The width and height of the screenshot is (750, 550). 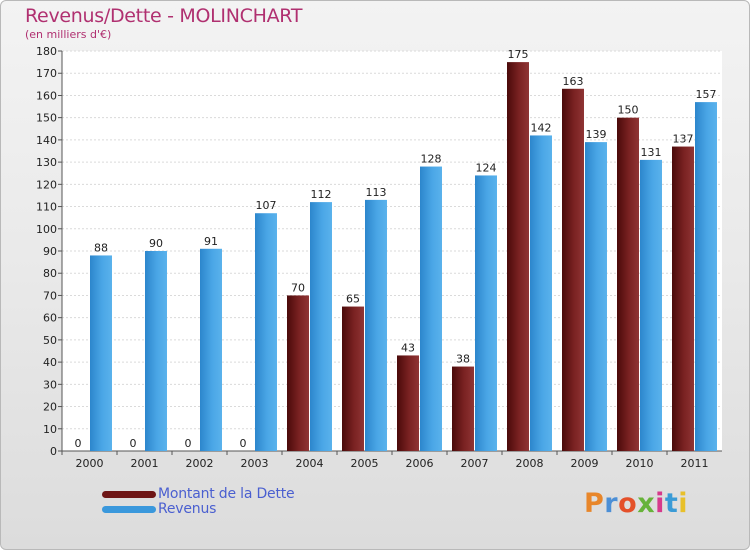 What do you see at coordinates (695, 463) in the screenshot?
I see `x-tick-label: 2011` at bounding box center [695, 463].